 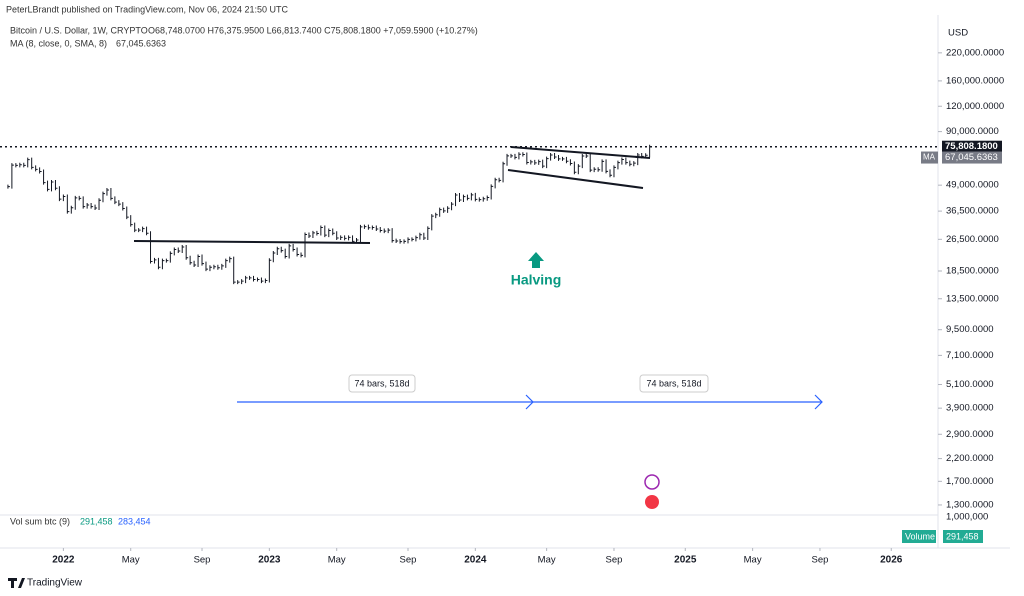 What do you see at coordinates (382, 383) in the screenshot?
I see `range-box` at bounding box center [382, 383].